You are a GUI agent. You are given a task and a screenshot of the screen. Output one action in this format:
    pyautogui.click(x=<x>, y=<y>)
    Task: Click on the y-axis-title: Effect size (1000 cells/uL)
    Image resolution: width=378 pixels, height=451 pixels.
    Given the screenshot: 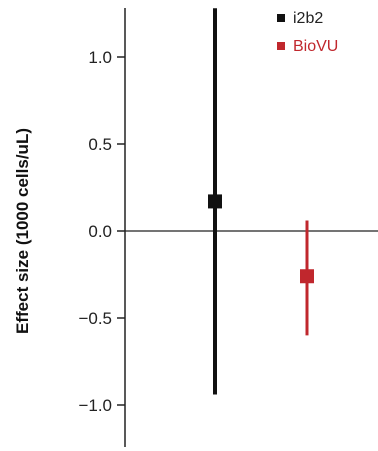 What is the action you would take?
    pyautogui.click(x=22, y=231)
    